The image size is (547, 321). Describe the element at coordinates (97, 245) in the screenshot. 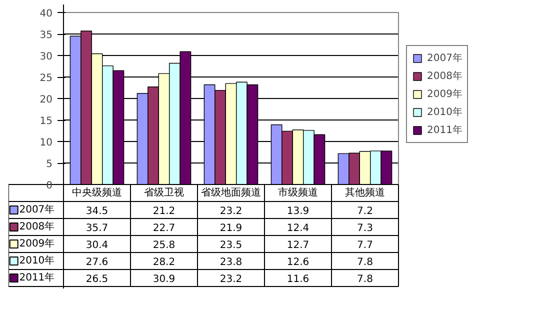

I see `data-label: 30.4` at that location.